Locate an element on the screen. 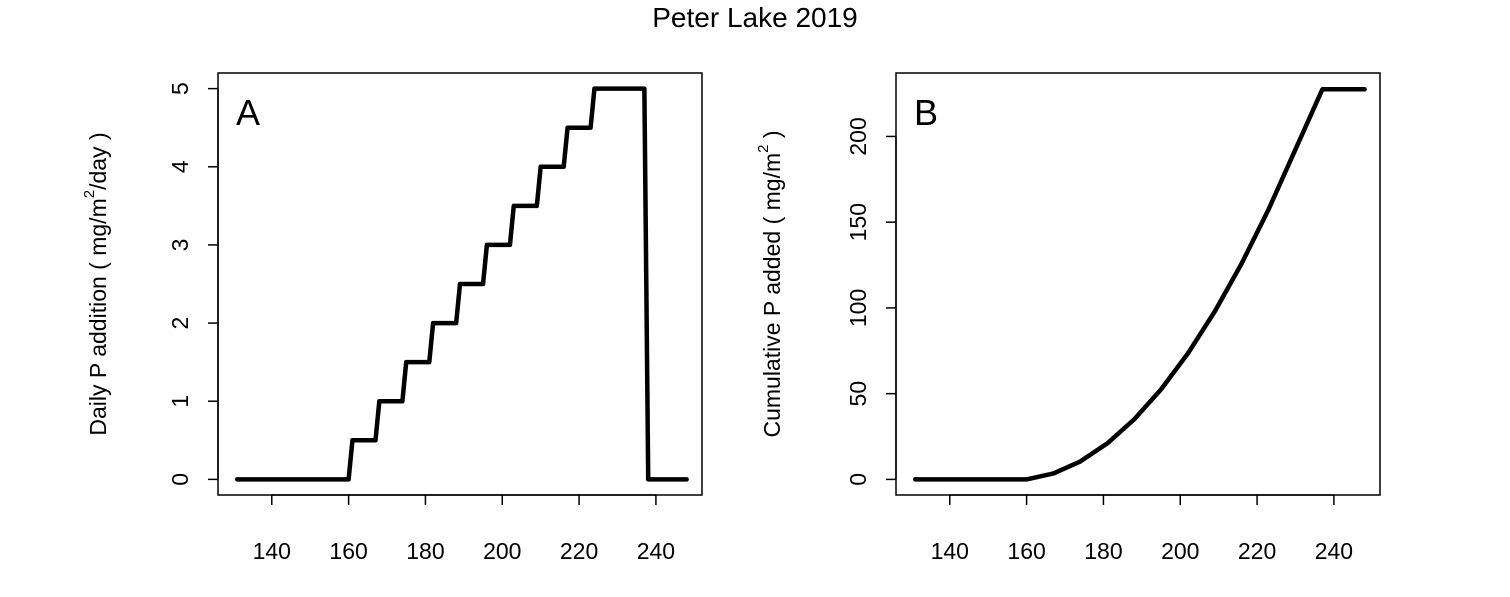 This screenshot has width=1510, height=597. panel-a-x-tick-label: 240 is located at coordinates (656, 551).